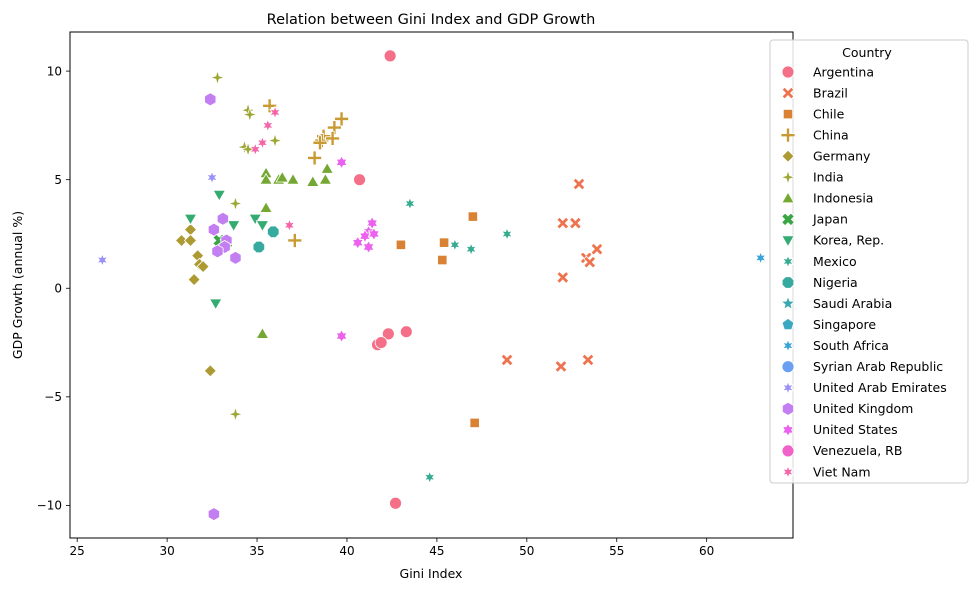 This screenshot has height=590, width=977. Describe the element at coordinates (811, 177) in the screenshot. I see `legend-item: India` at that location.